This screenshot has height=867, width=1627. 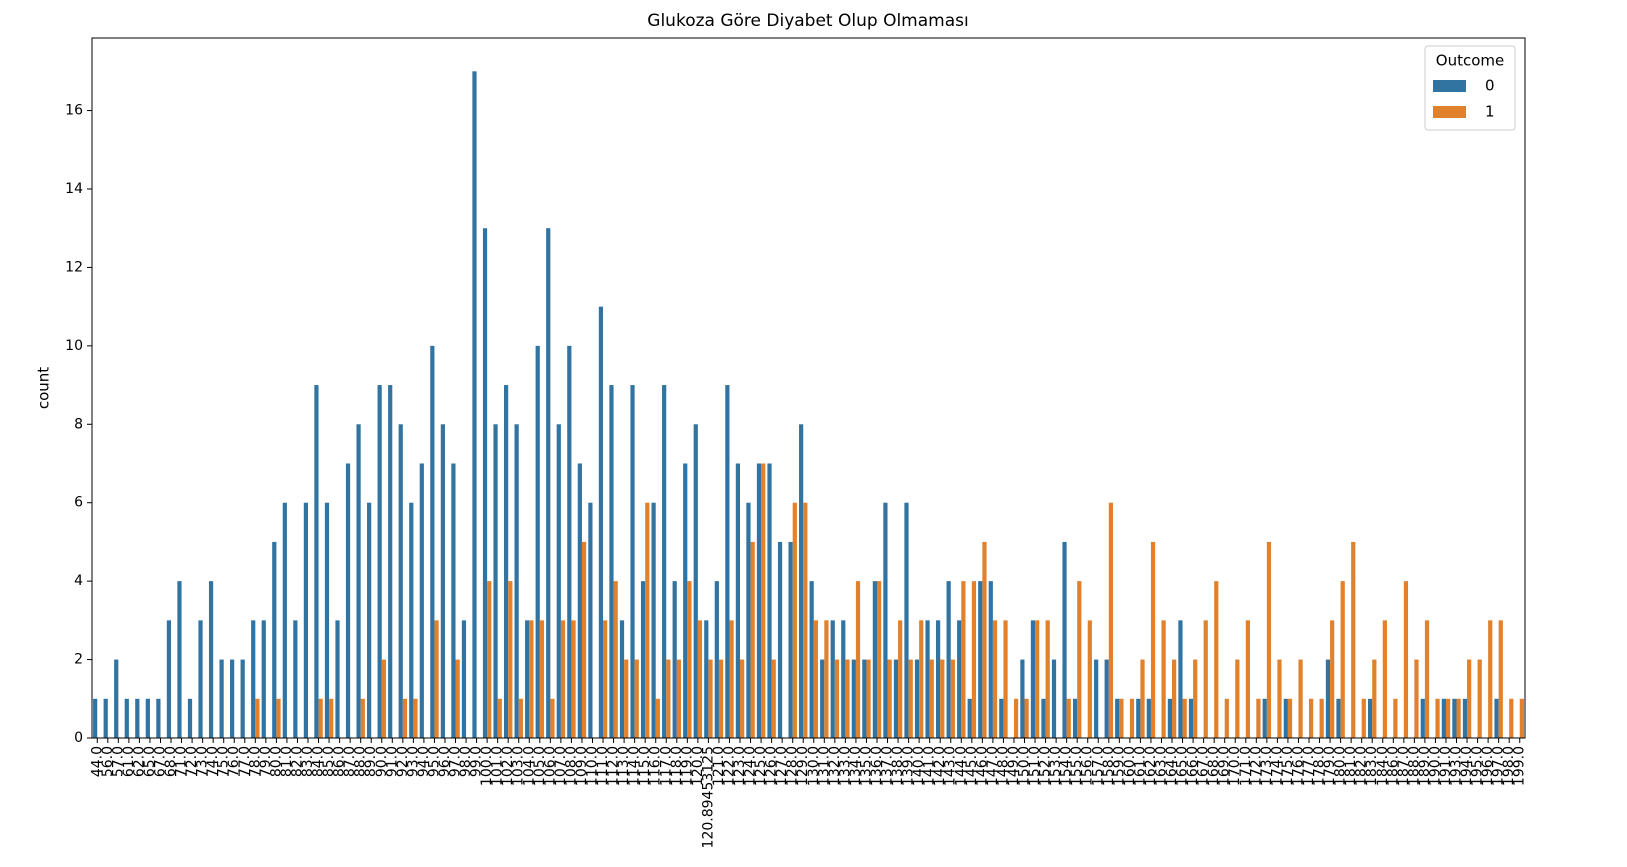 I want to click on x-tick-label: 191.0, so click(x=1446, y=766).